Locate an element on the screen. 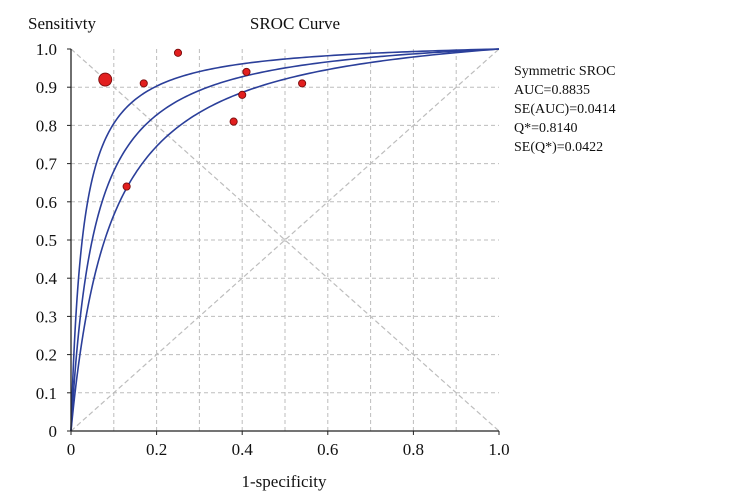 This screenshot has width=748, height=498. y-tick-label: 0.2 is located at coordinates (46, 355).